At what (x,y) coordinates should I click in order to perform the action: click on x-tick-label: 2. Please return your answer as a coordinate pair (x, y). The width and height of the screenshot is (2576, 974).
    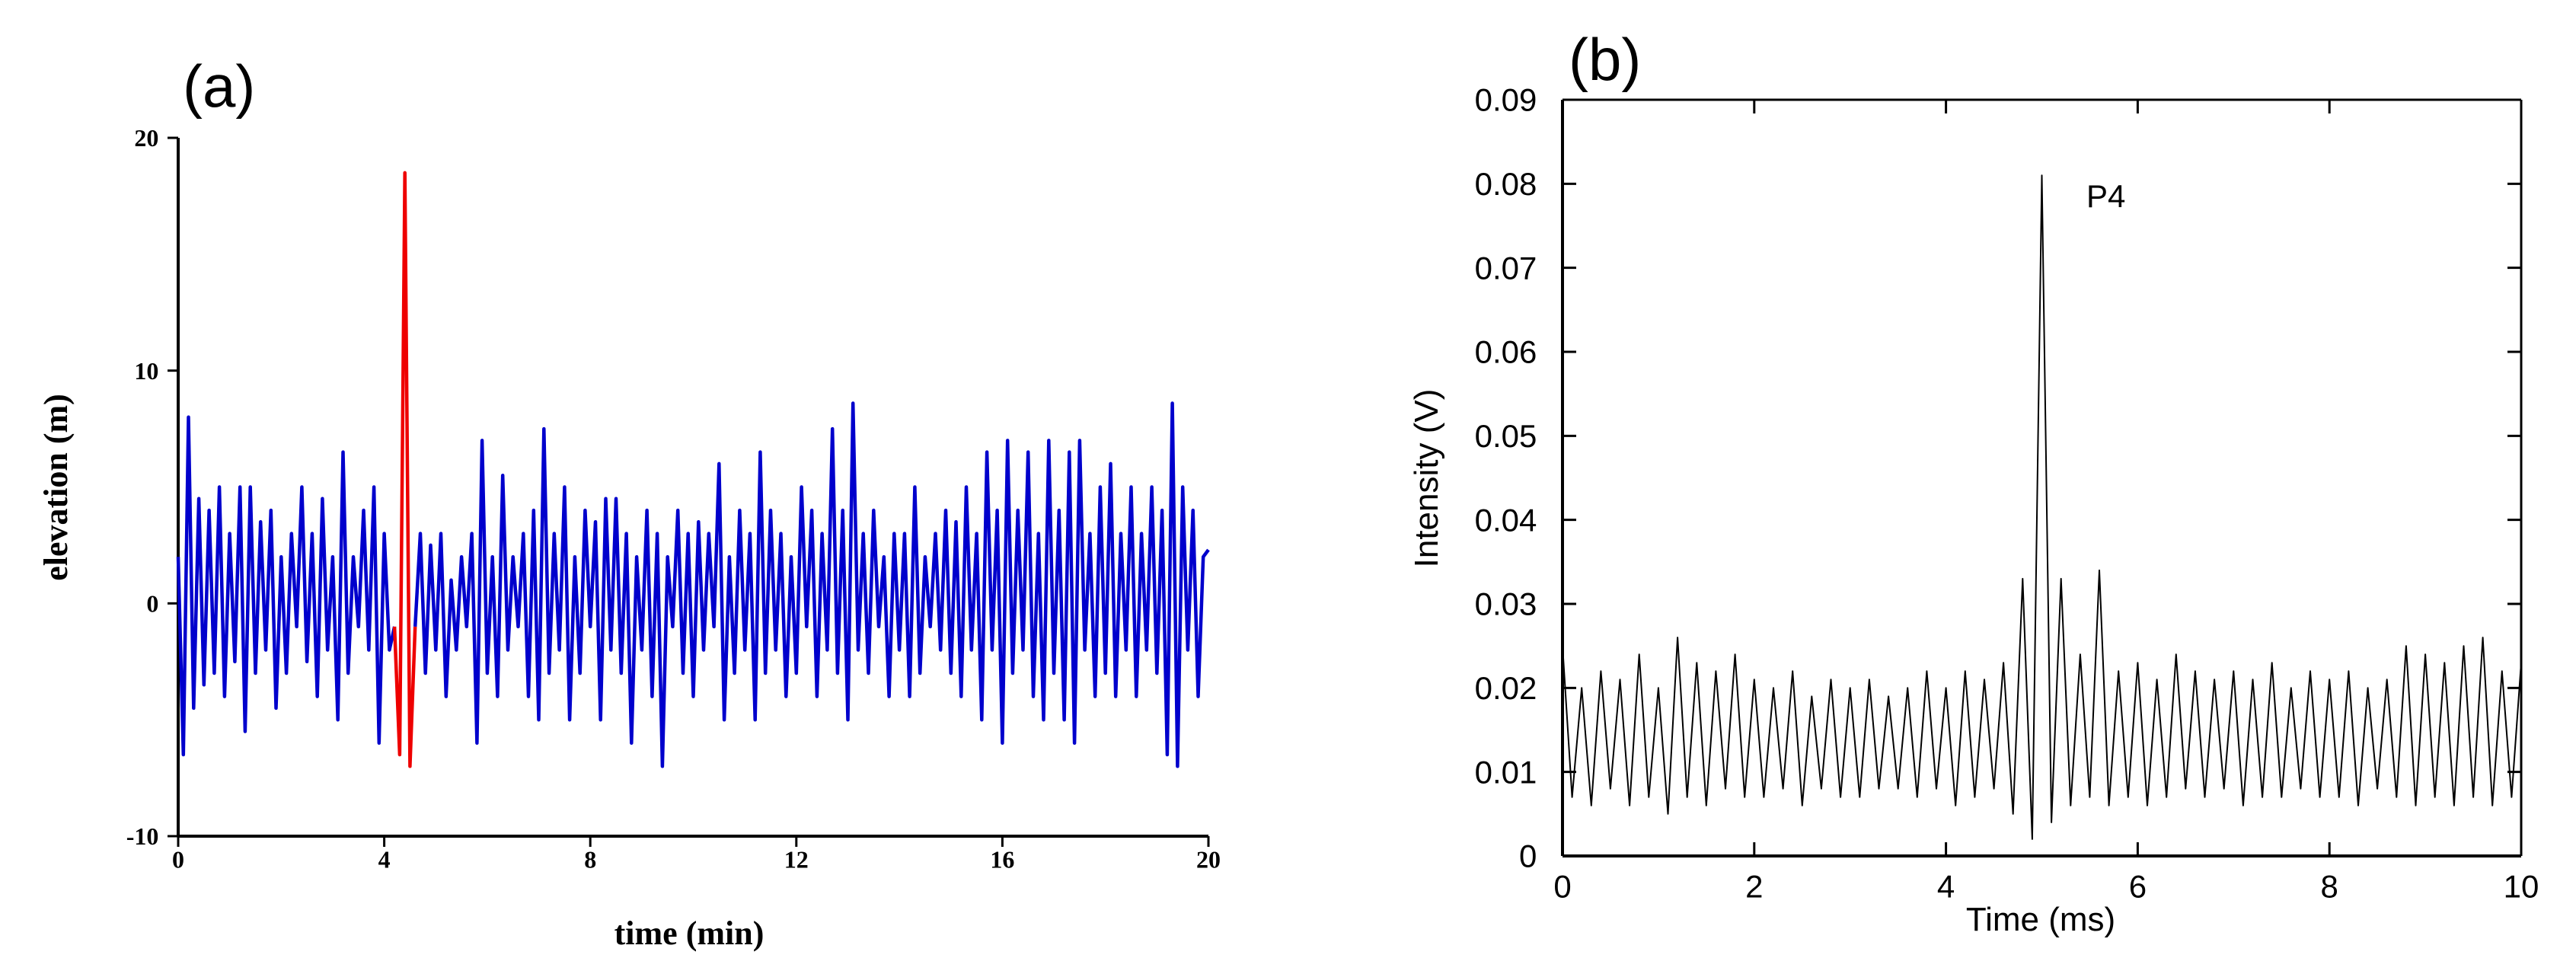
    Looking at the image, I should click on (1754, 887).